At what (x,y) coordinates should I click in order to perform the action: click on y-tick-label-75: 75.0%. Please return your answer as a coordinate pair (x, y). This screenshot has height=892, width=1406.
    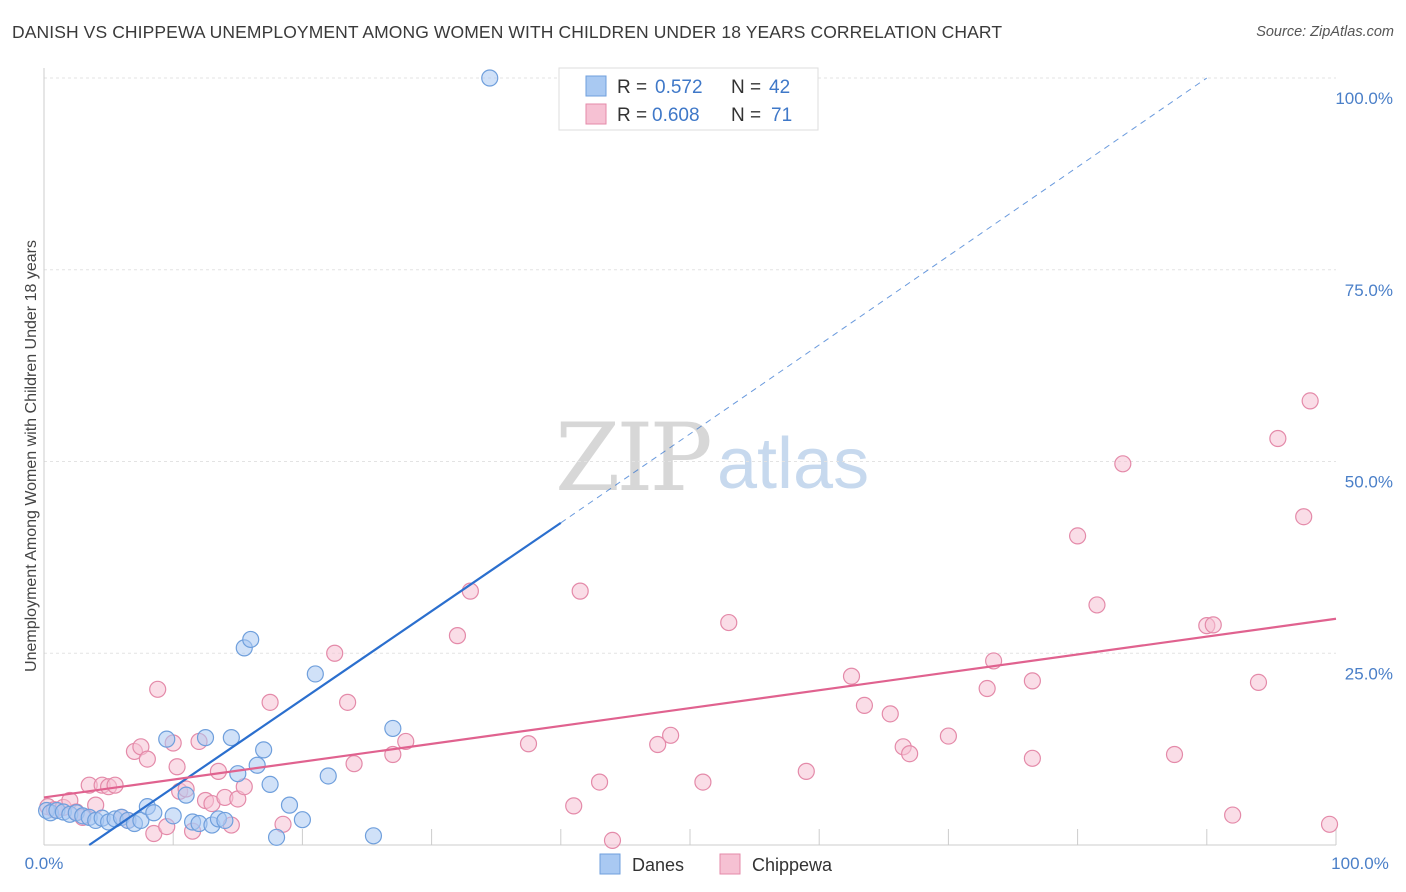
    Looking at the image, I should click on (1369, 290).